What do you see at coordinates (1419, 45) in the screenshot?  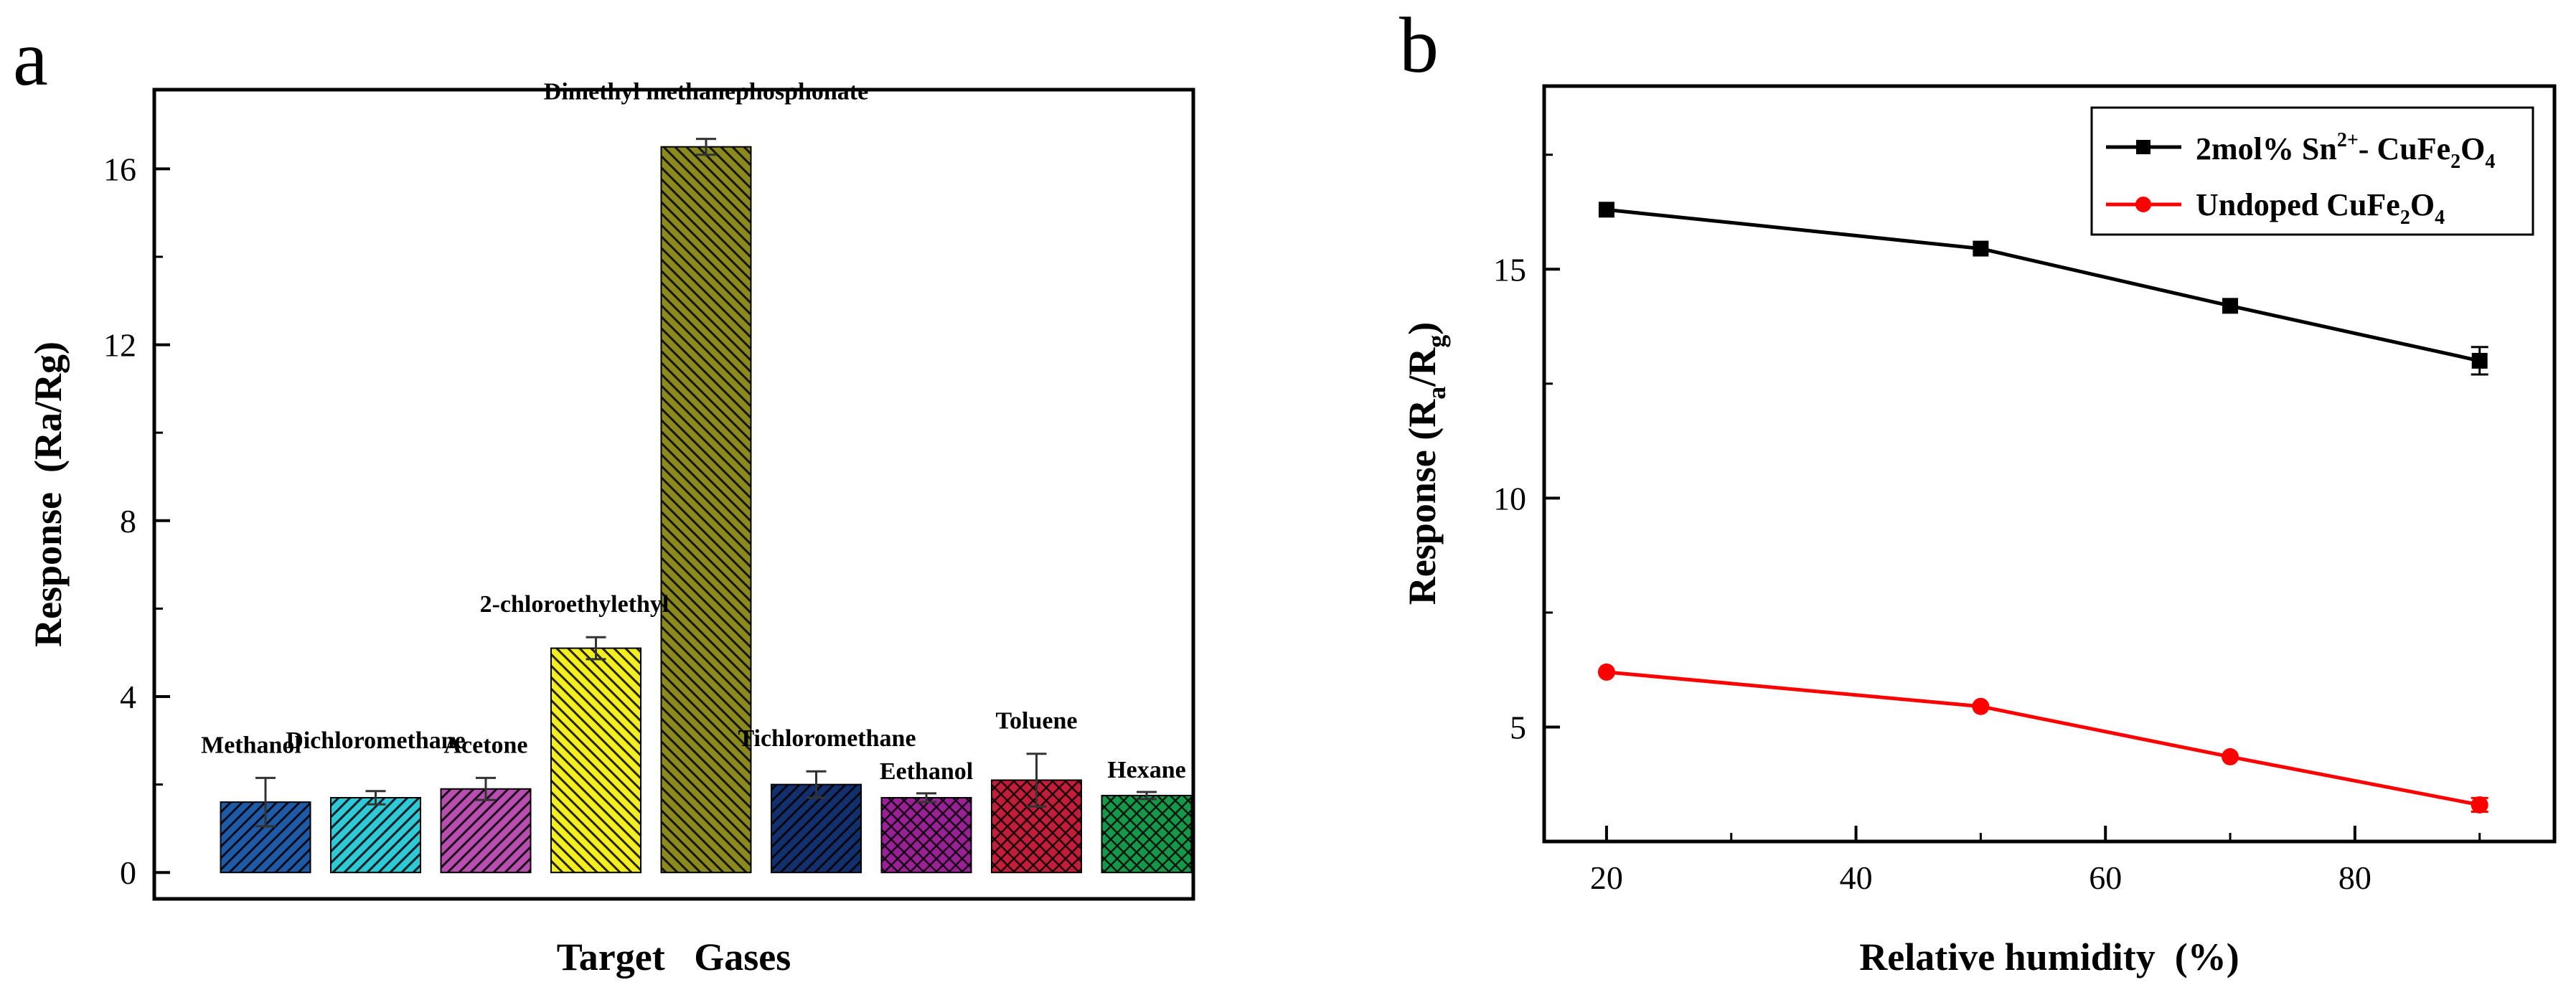 I see `panel-label-b: b` at bounding box center [1419, 45].